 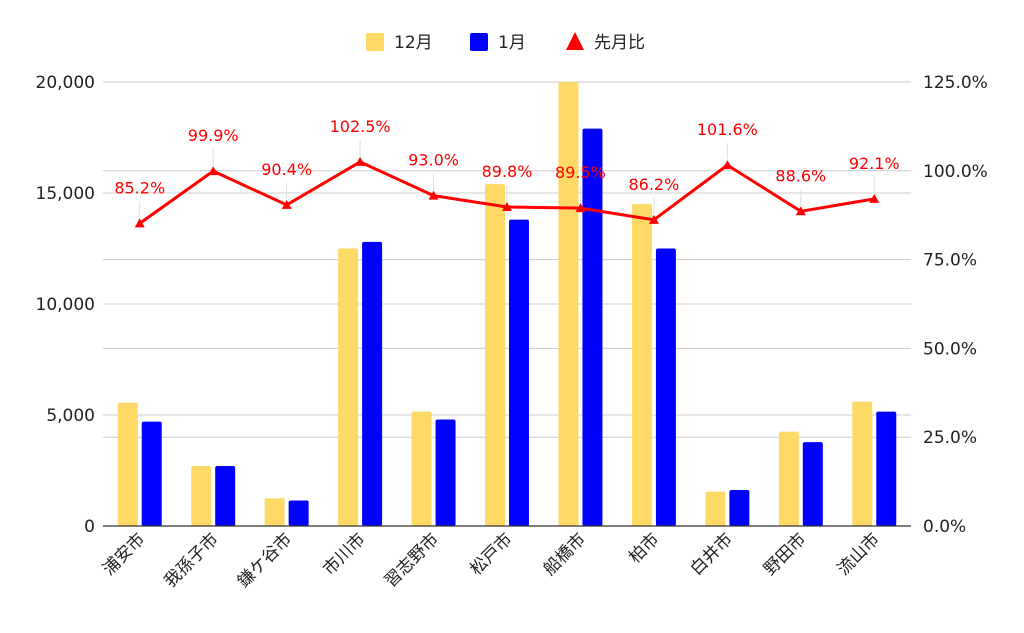 What do you see at coordinates (412, 560) in the screenshot?
I see `x-tick-label: 習志野市` at bounding box center [412, 560].